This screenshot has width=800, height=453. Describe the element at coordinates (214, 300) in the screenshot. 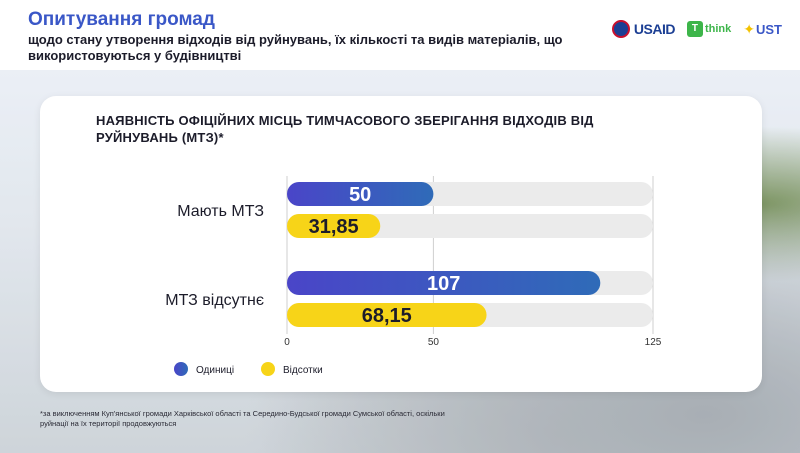

I see `category-label: МТЗ відсутнє` at that location.